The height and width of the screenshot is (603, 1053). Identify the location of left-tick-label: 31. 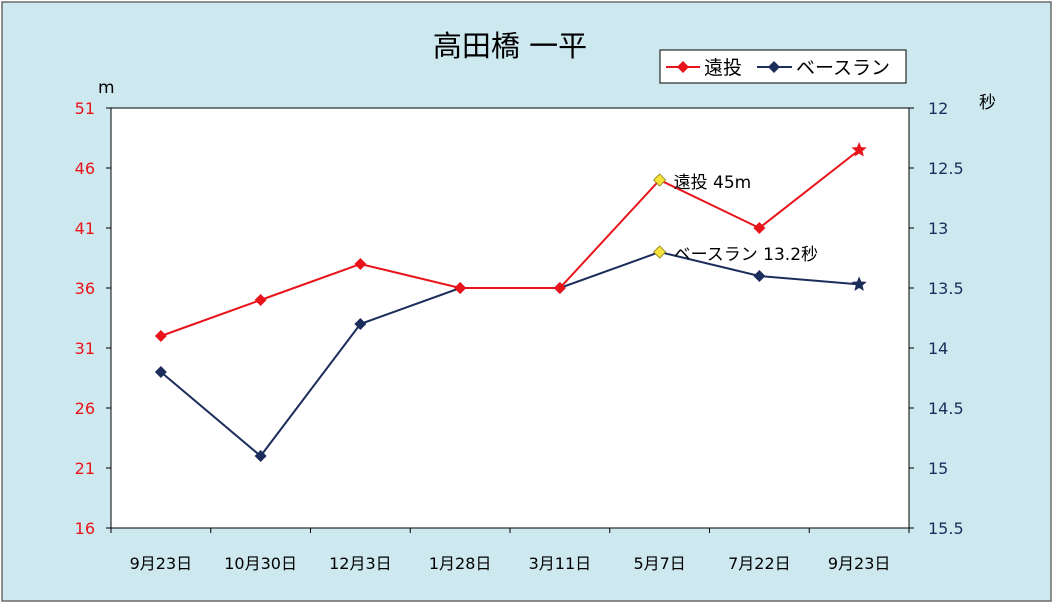
(85, 348).